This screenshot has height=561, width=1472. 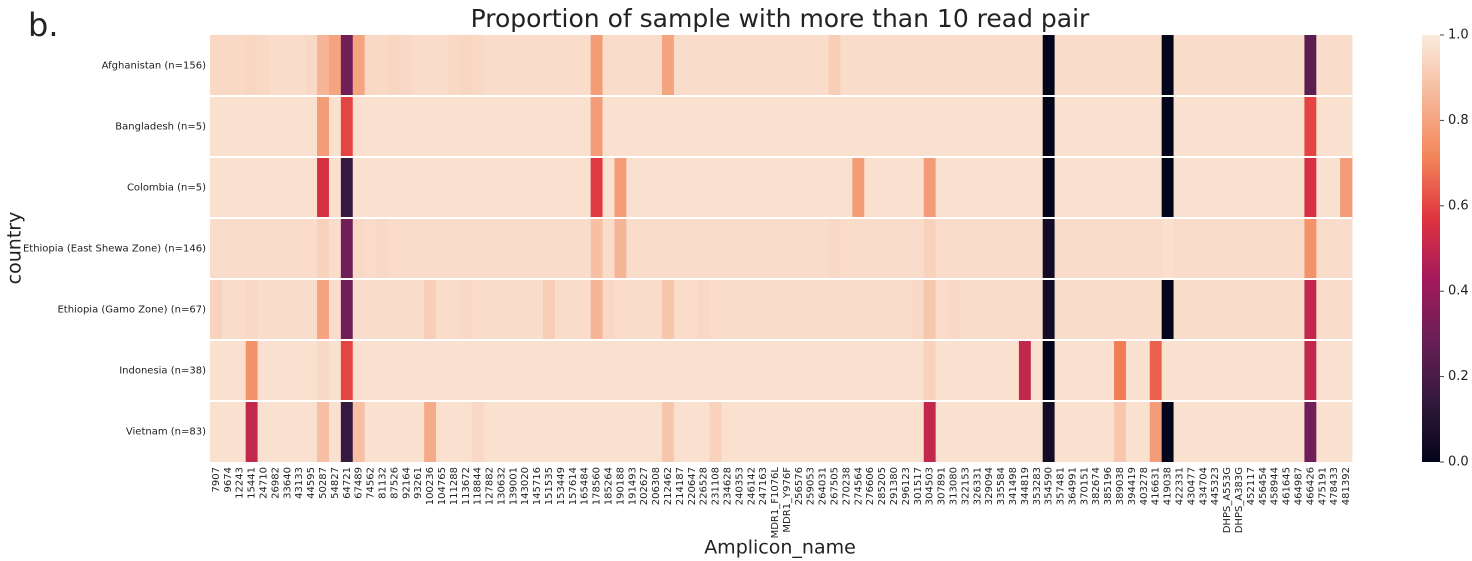 I want to click on x-tick-label: 212462, so click(x=668, y=486).